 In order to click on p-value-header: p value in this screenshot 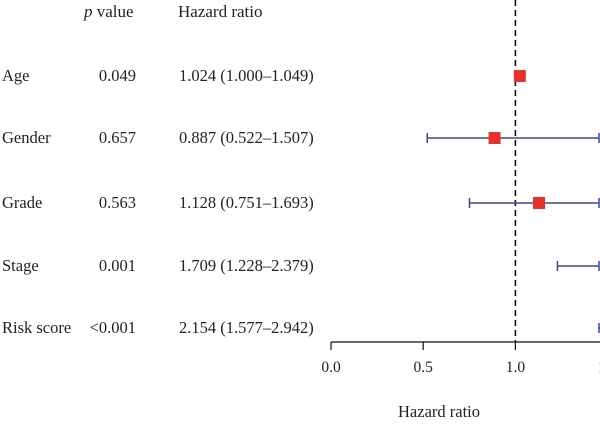, I will do `click(109, 12)`.